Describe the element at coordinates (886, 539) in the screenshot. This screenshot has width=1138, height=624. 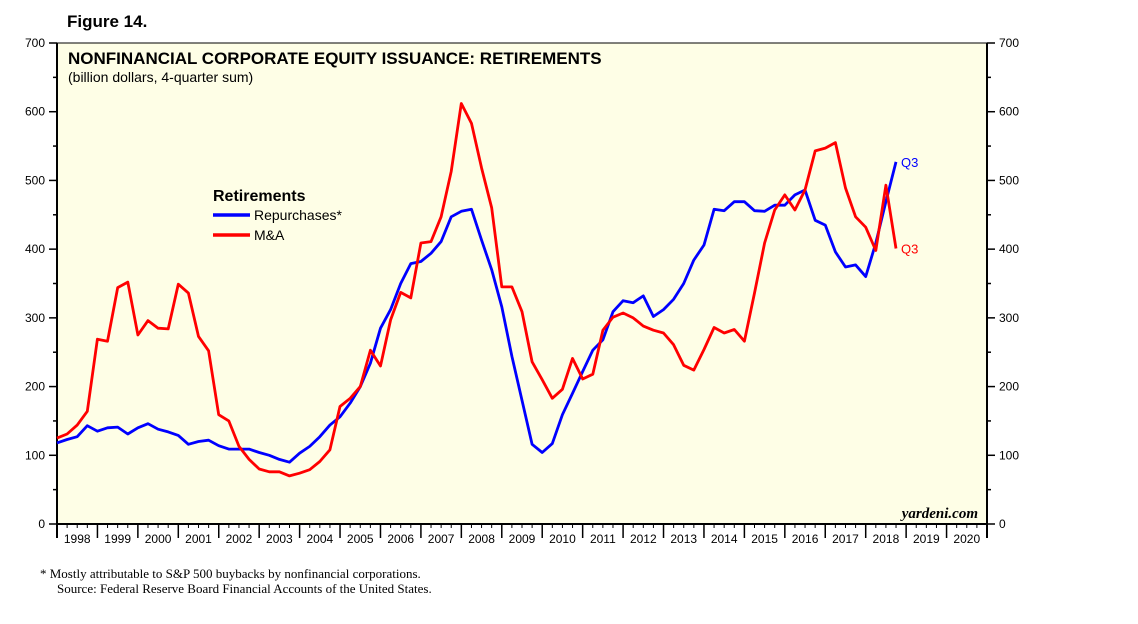
I see `x-tick-label: 2018` at that location.